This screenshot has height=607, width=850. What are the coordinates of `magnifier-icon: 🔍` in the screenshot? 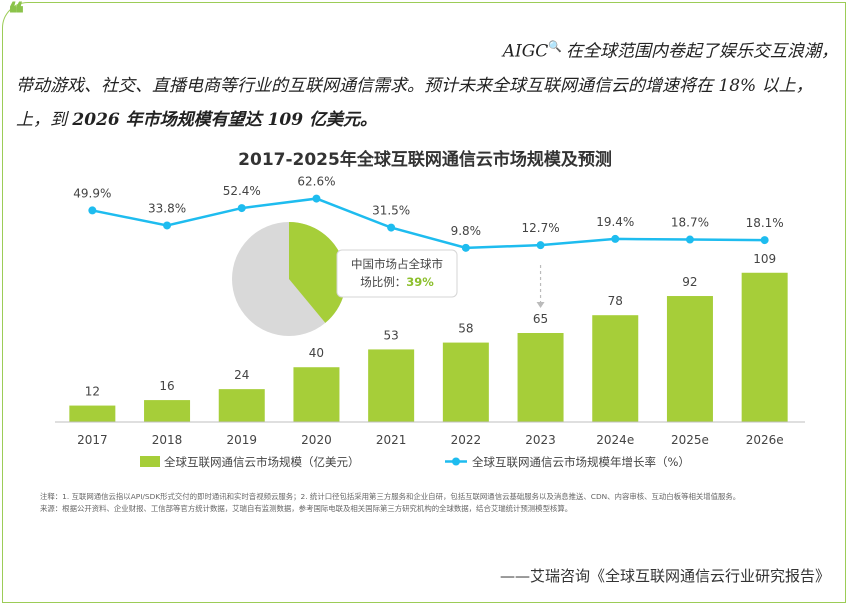 It's located at (555, 46).